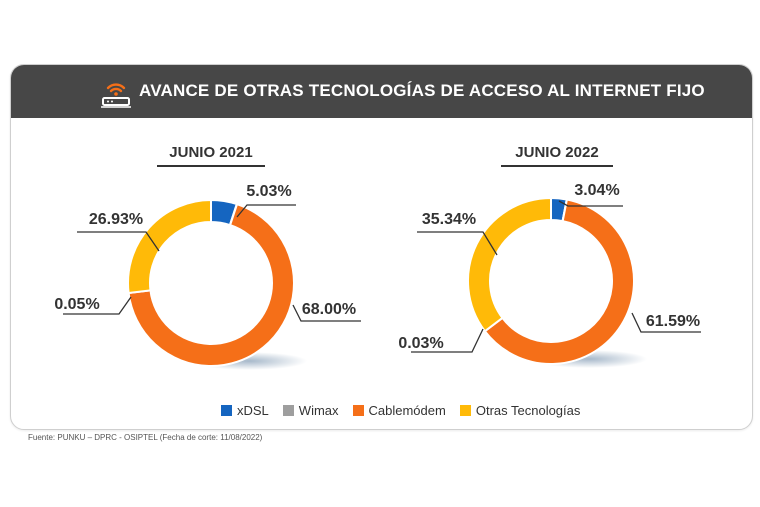  Describe the element at coordinates (253, 410) in the screenshot. I see `legend-label-xdsl: xDSL` at that location.